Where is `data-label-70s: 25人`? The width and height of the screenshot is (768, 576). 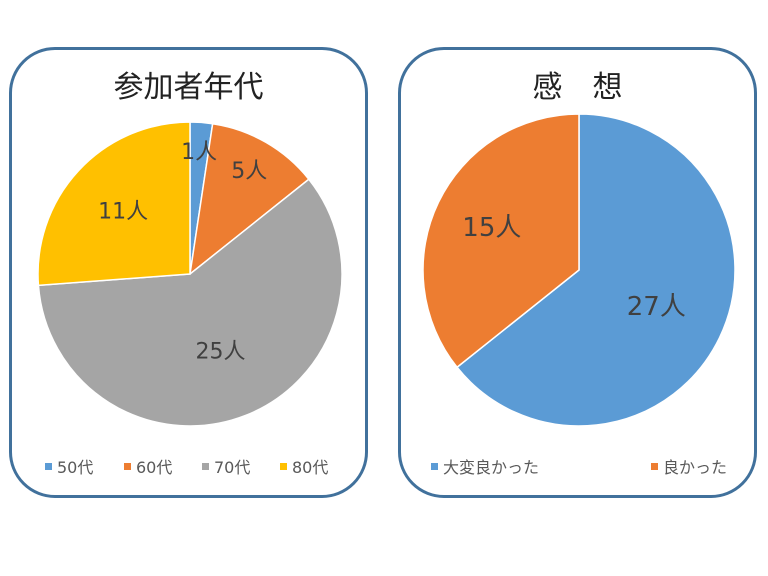 data-label-70s: 25人 is located at coordinates (221, 351).